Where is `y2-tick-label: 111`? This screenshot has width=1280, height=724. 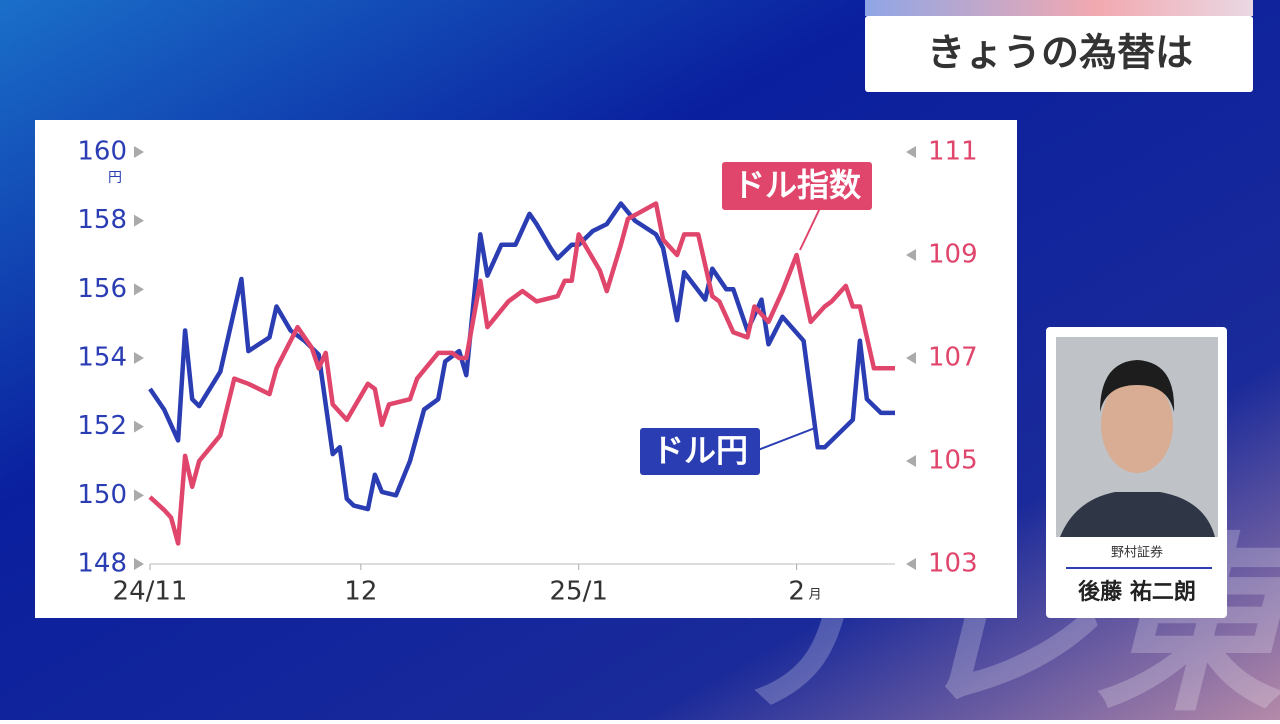 y2-tick-label: 111 is located at coordinates (953, 152).